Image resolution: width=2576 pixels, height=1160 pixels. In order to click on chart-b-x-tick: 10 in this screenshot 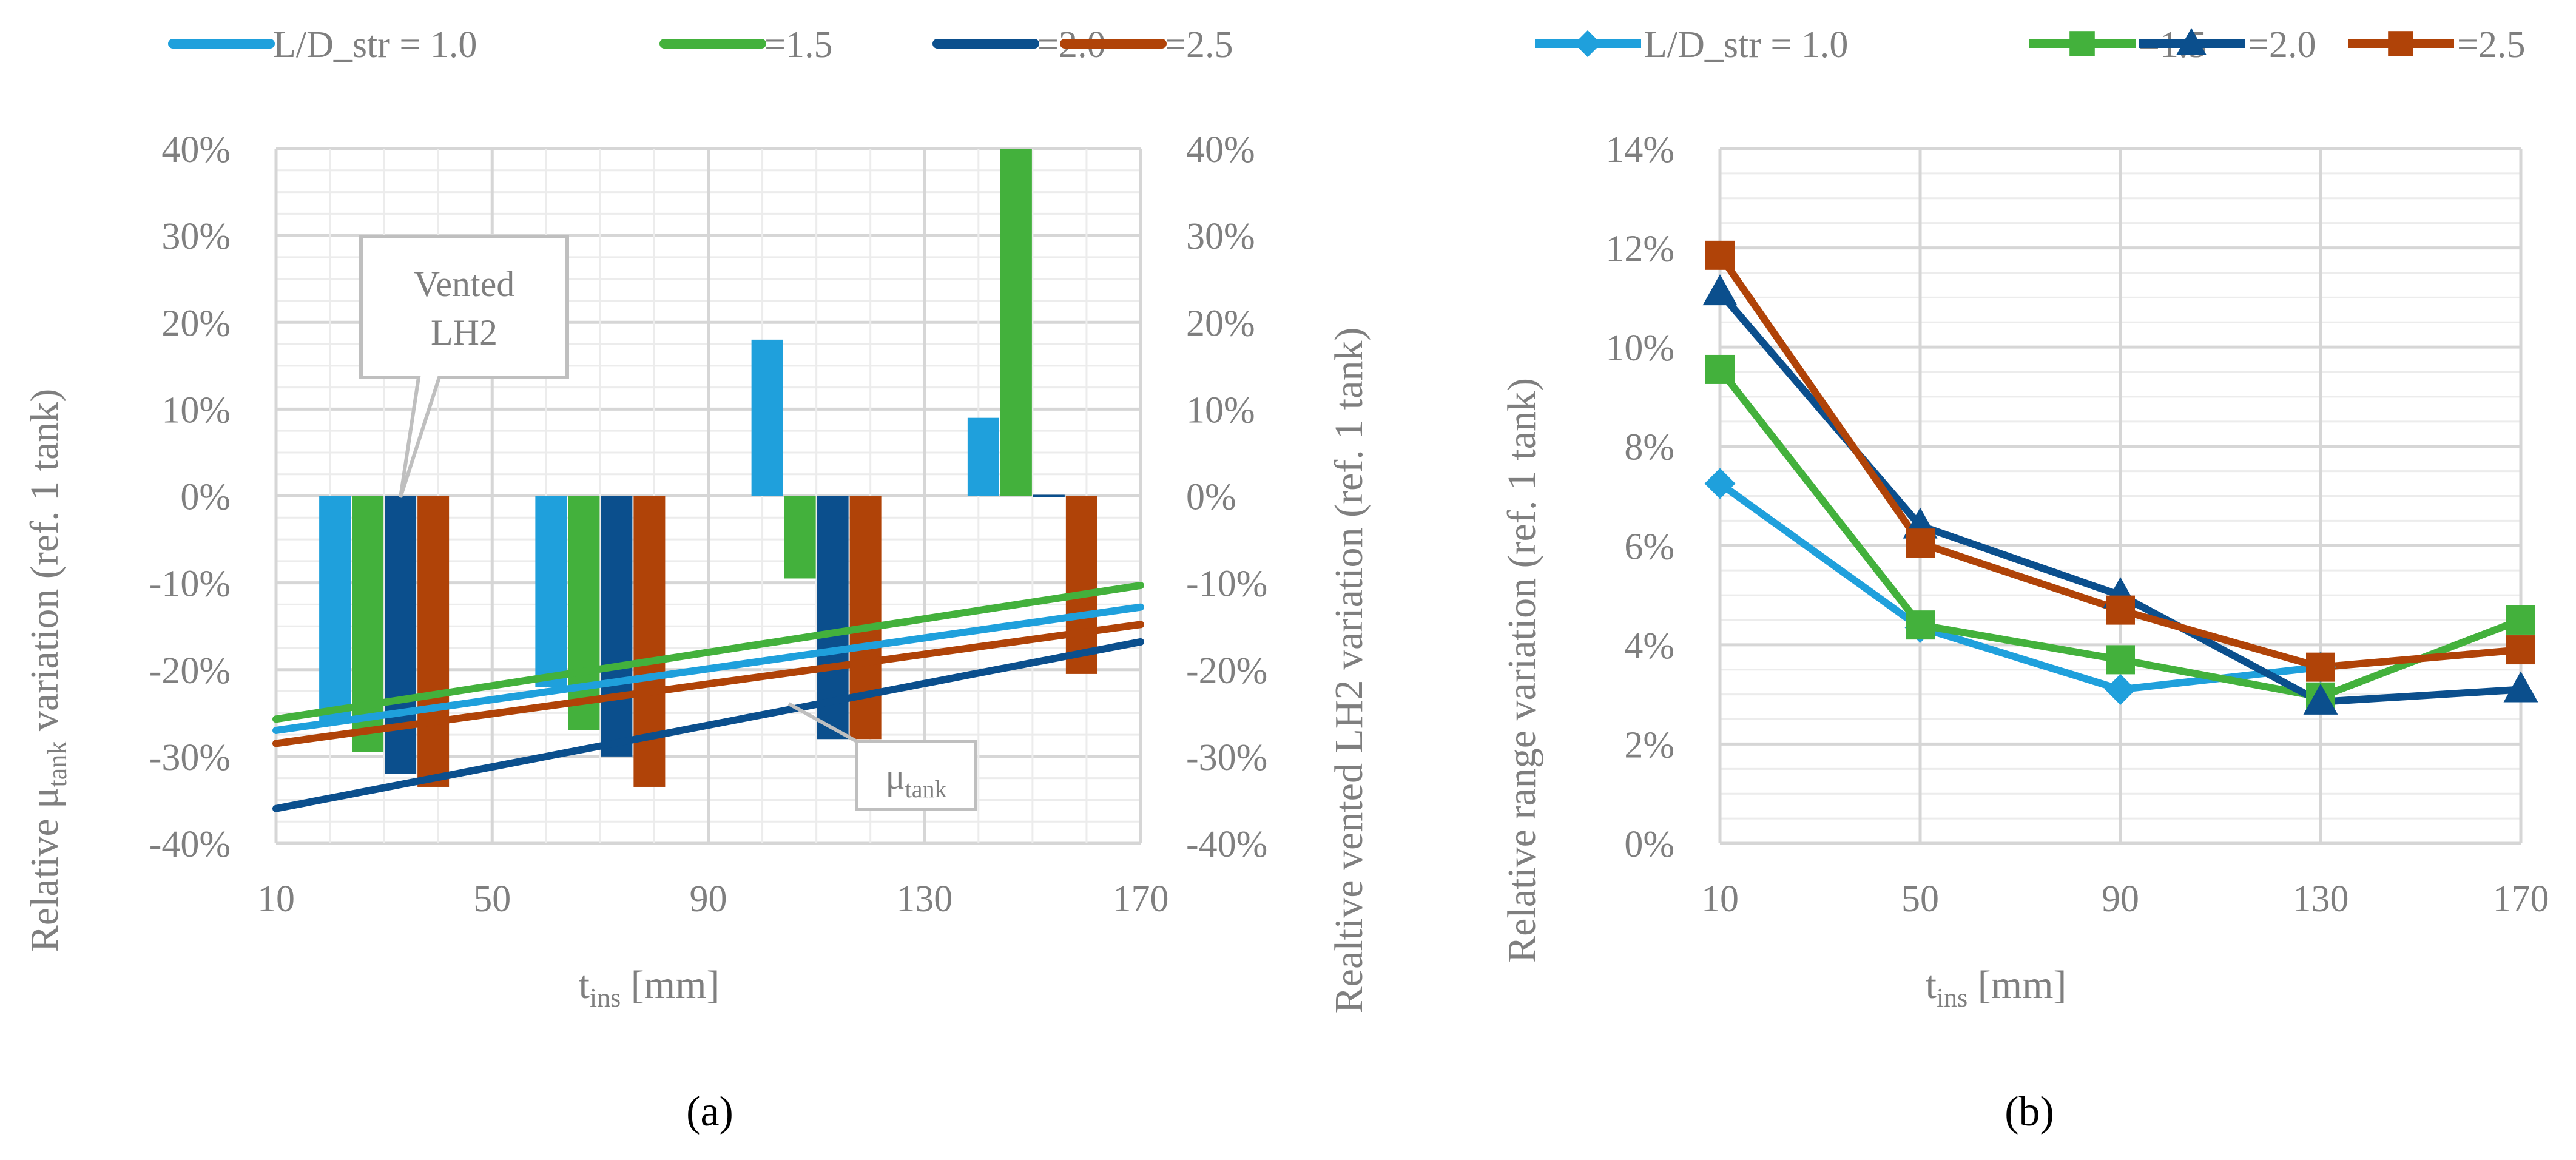, I will do `click(1720, 899)`.